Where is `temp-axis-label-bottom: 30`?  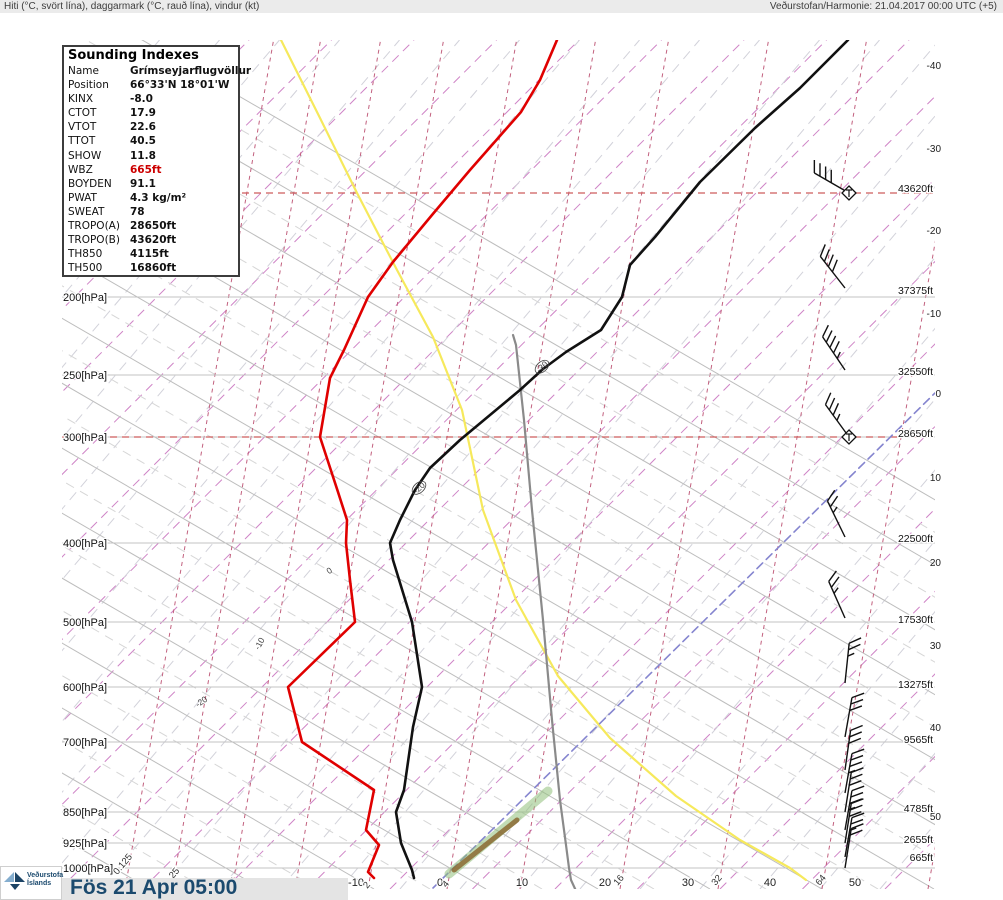
temp-axis-label-bottom: 30 is located at coordinates (688, 883).